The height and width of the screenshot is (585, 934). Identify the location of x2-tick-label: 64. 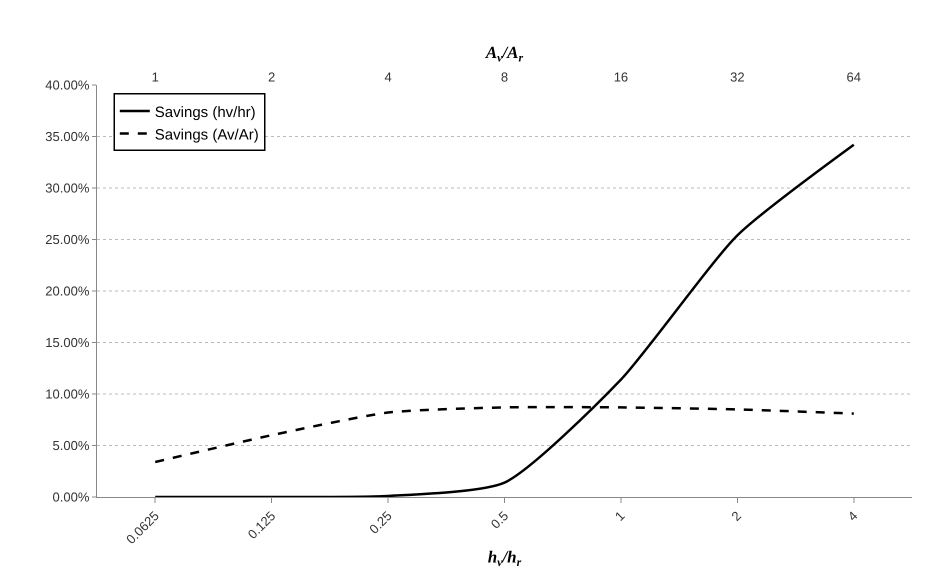
(854, 76).